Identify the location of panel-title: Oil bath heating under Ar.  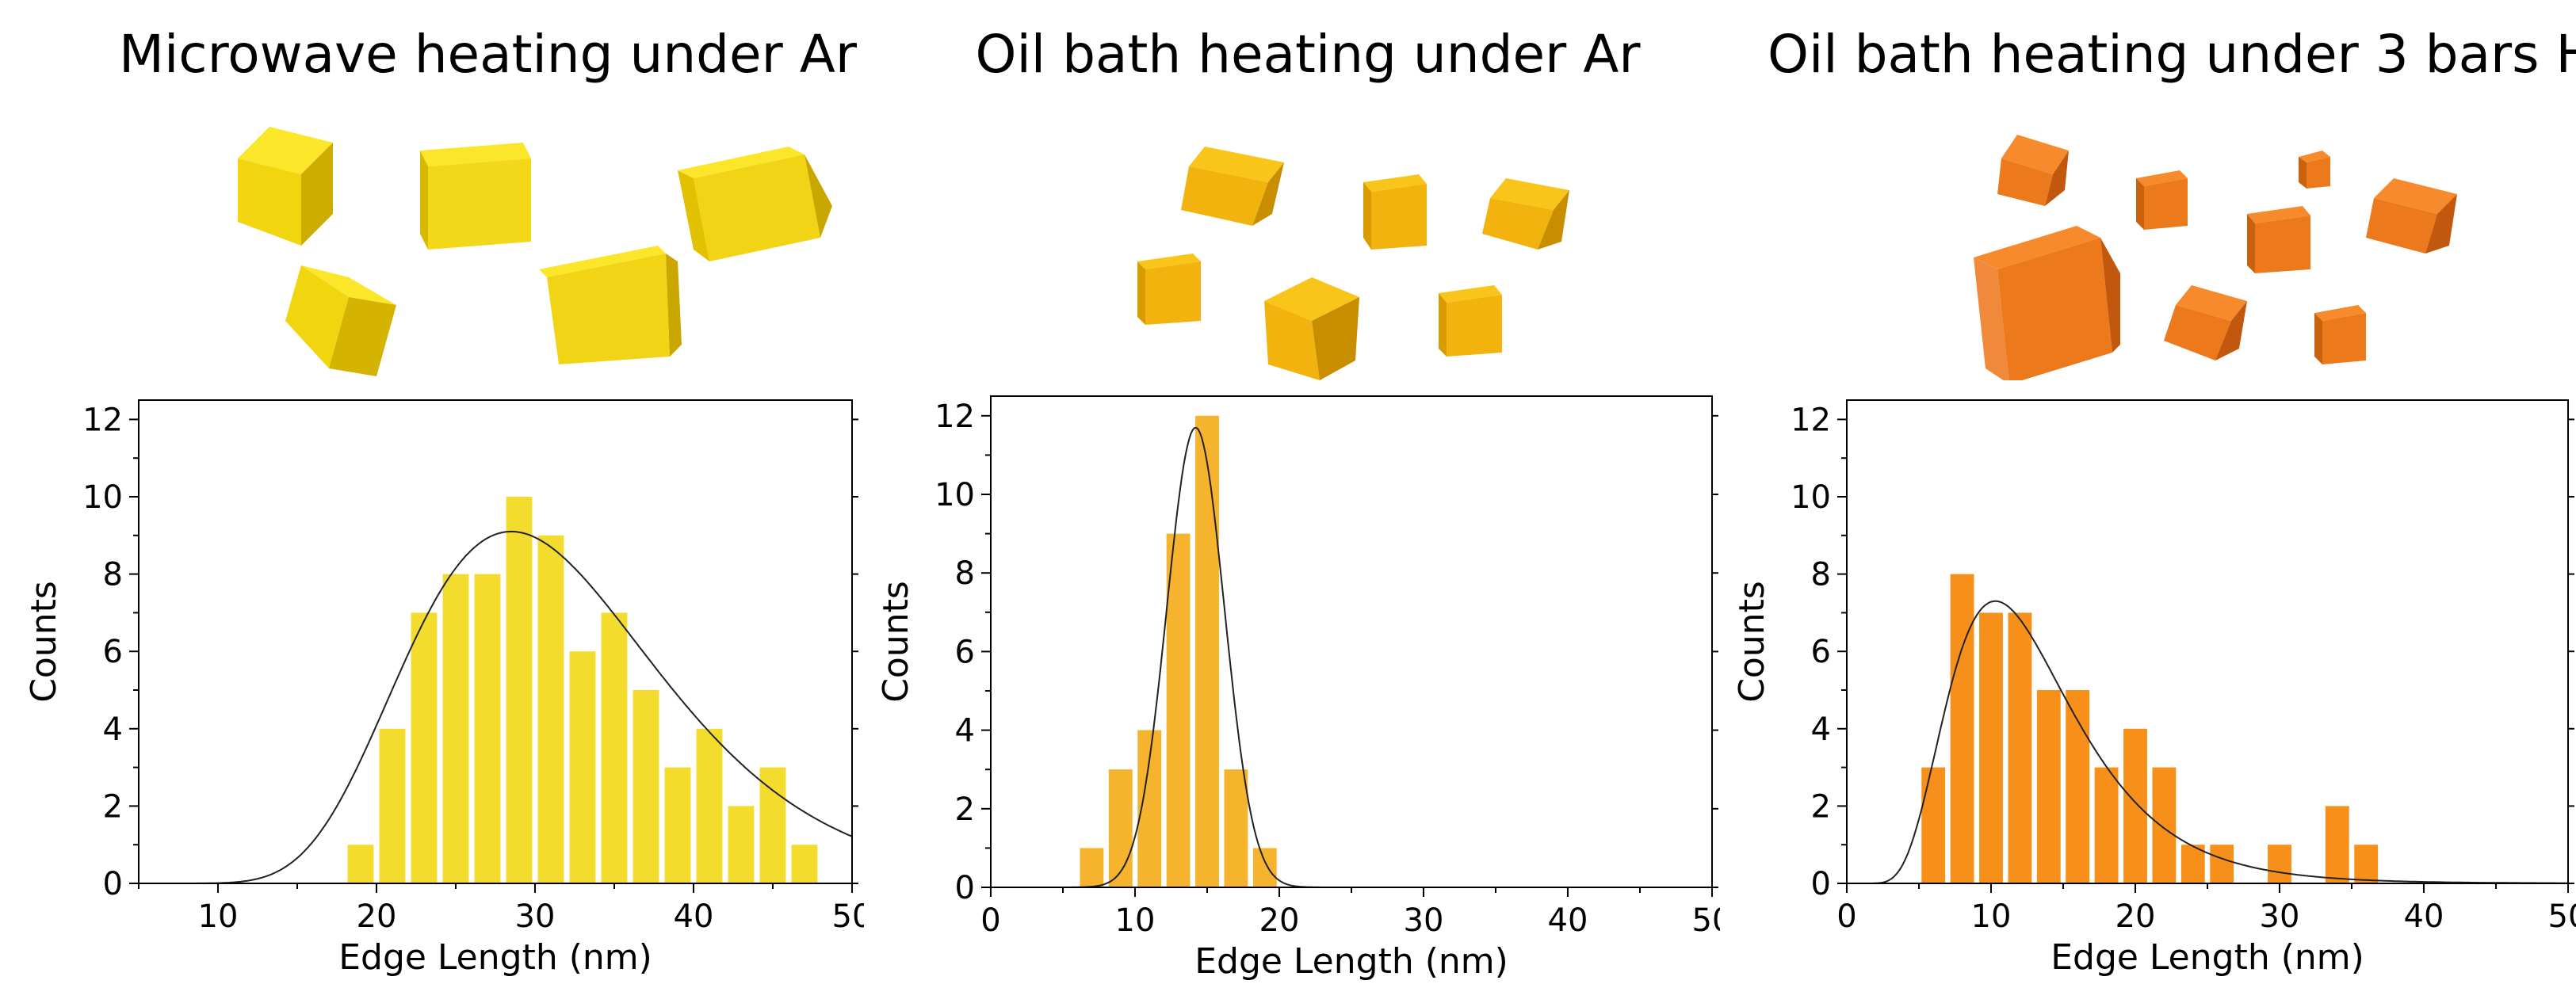
(1308, 54).